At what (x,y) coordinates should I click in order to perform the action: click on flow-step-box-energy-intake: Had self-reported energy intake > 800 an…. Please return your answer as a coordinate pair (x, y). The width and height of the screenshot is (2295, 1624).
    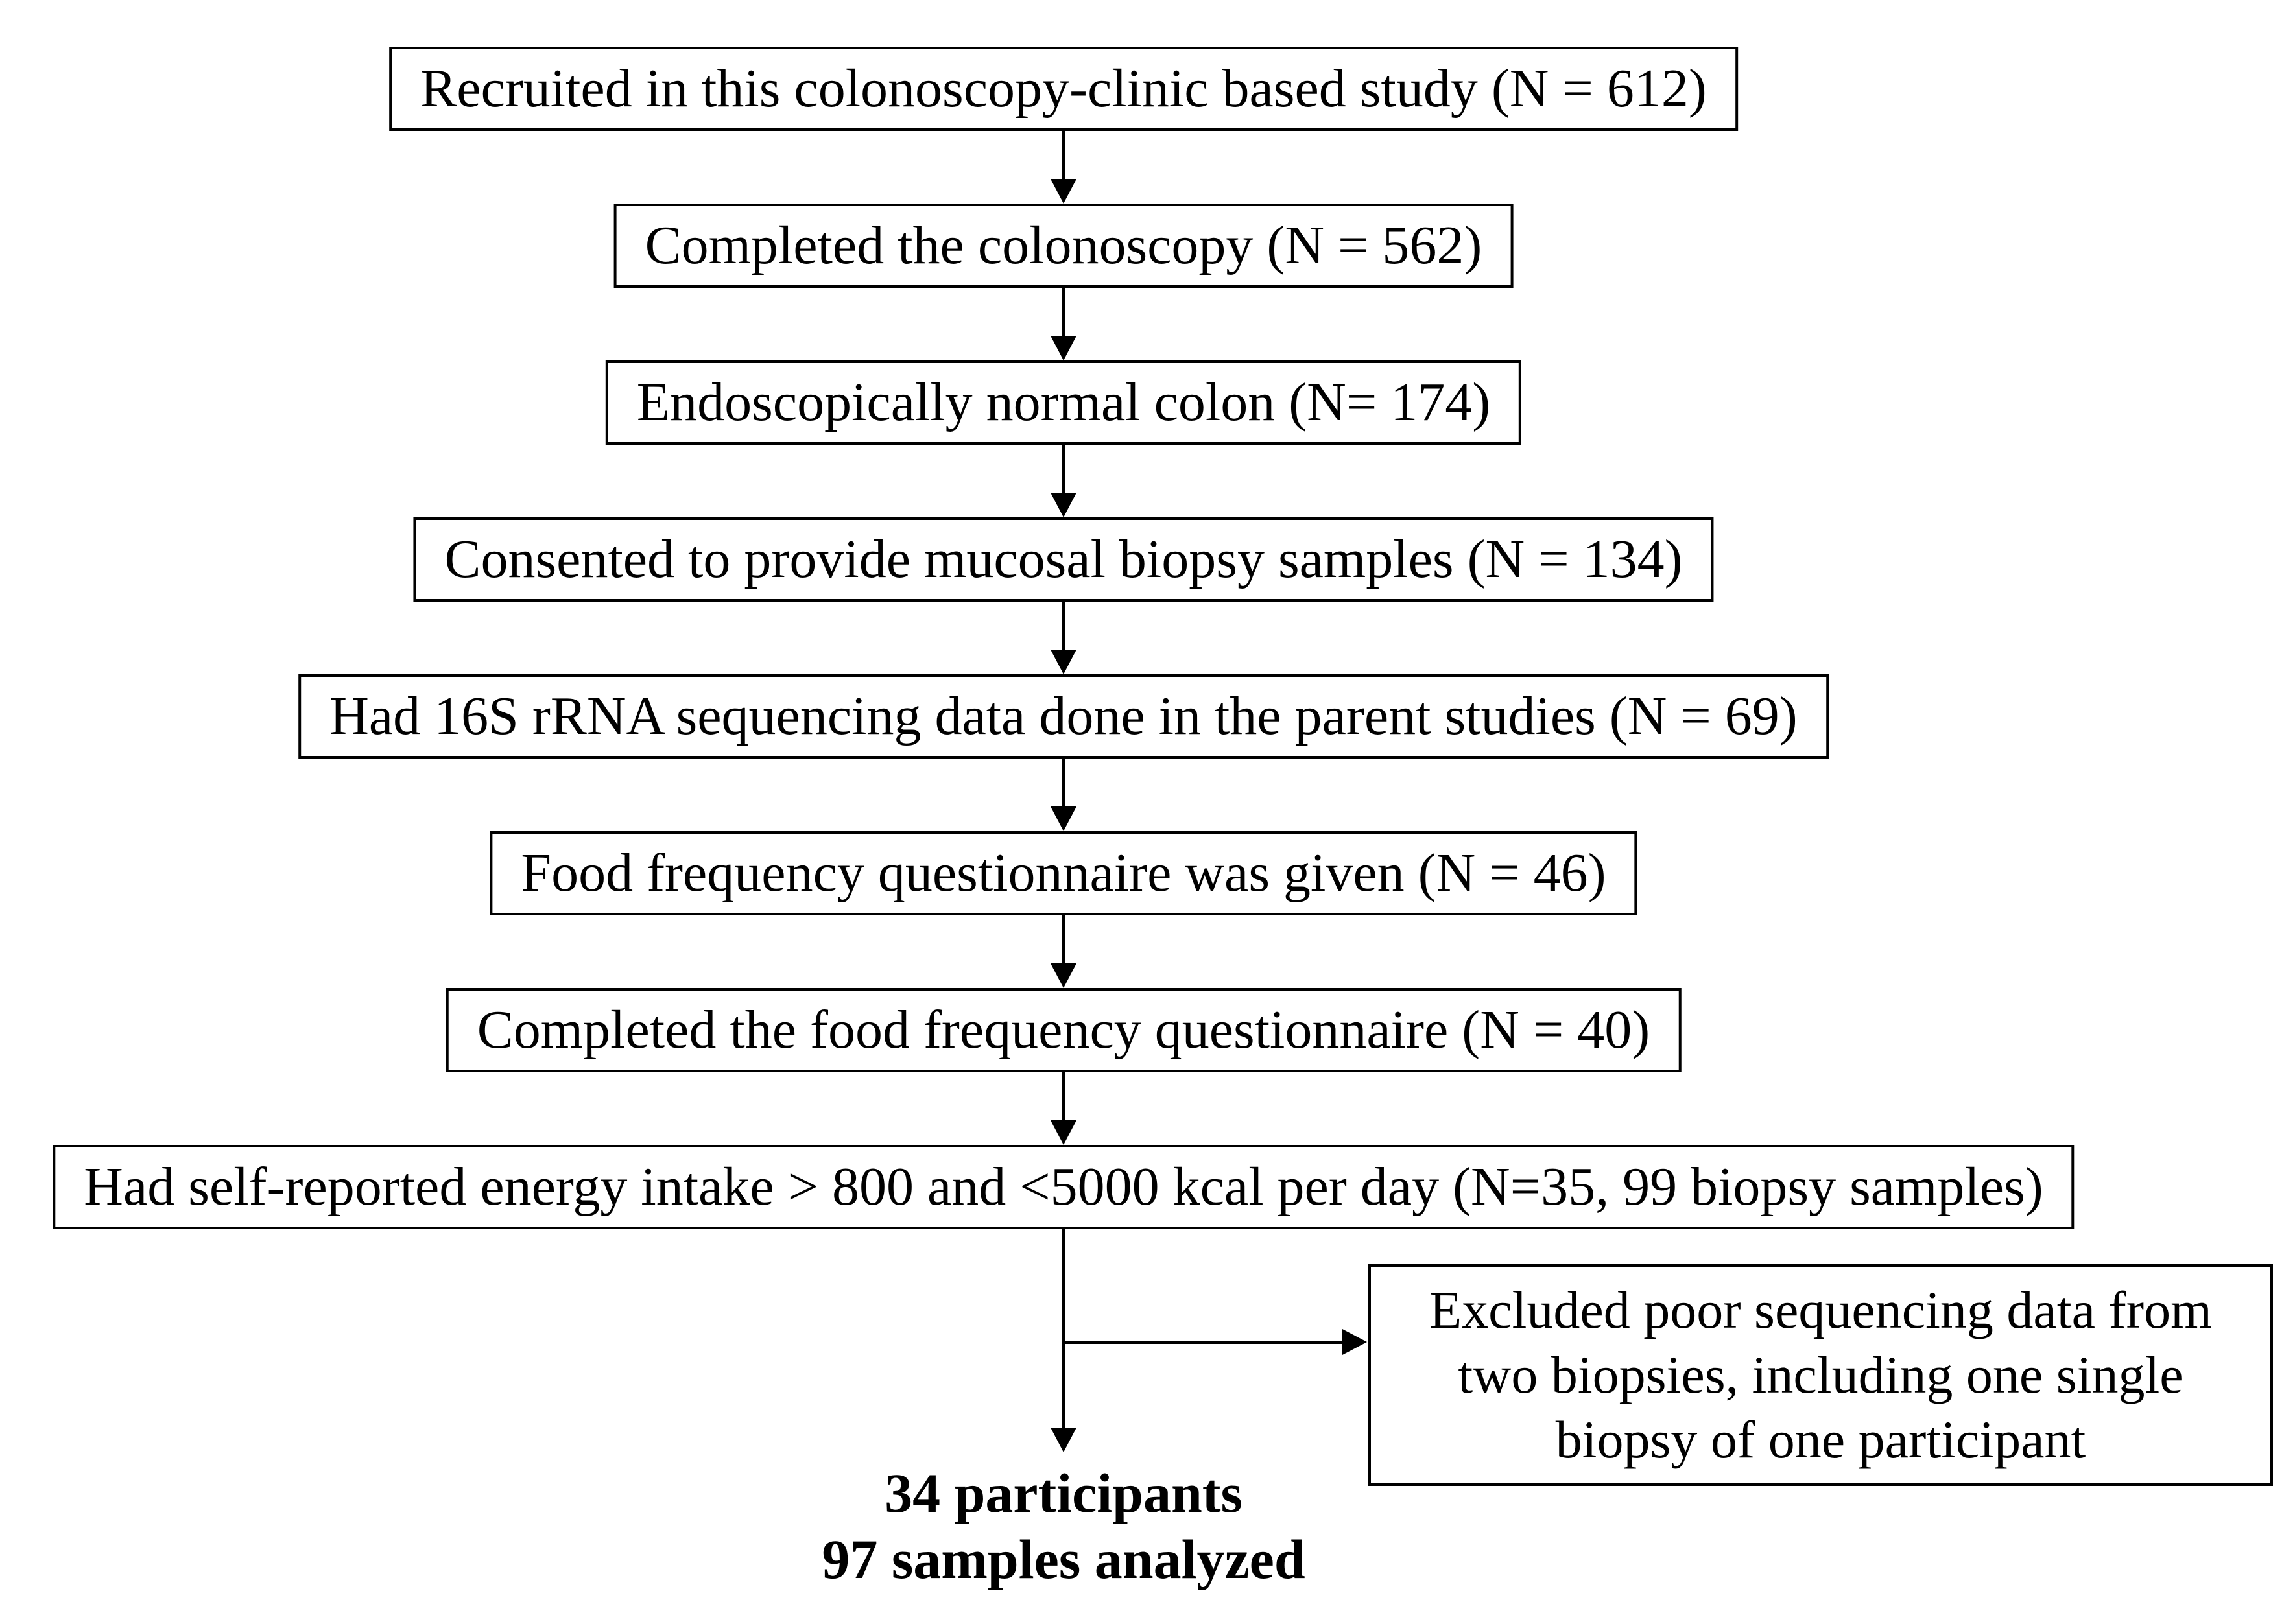
    Looking at the image, I should click on (1064, 1187).